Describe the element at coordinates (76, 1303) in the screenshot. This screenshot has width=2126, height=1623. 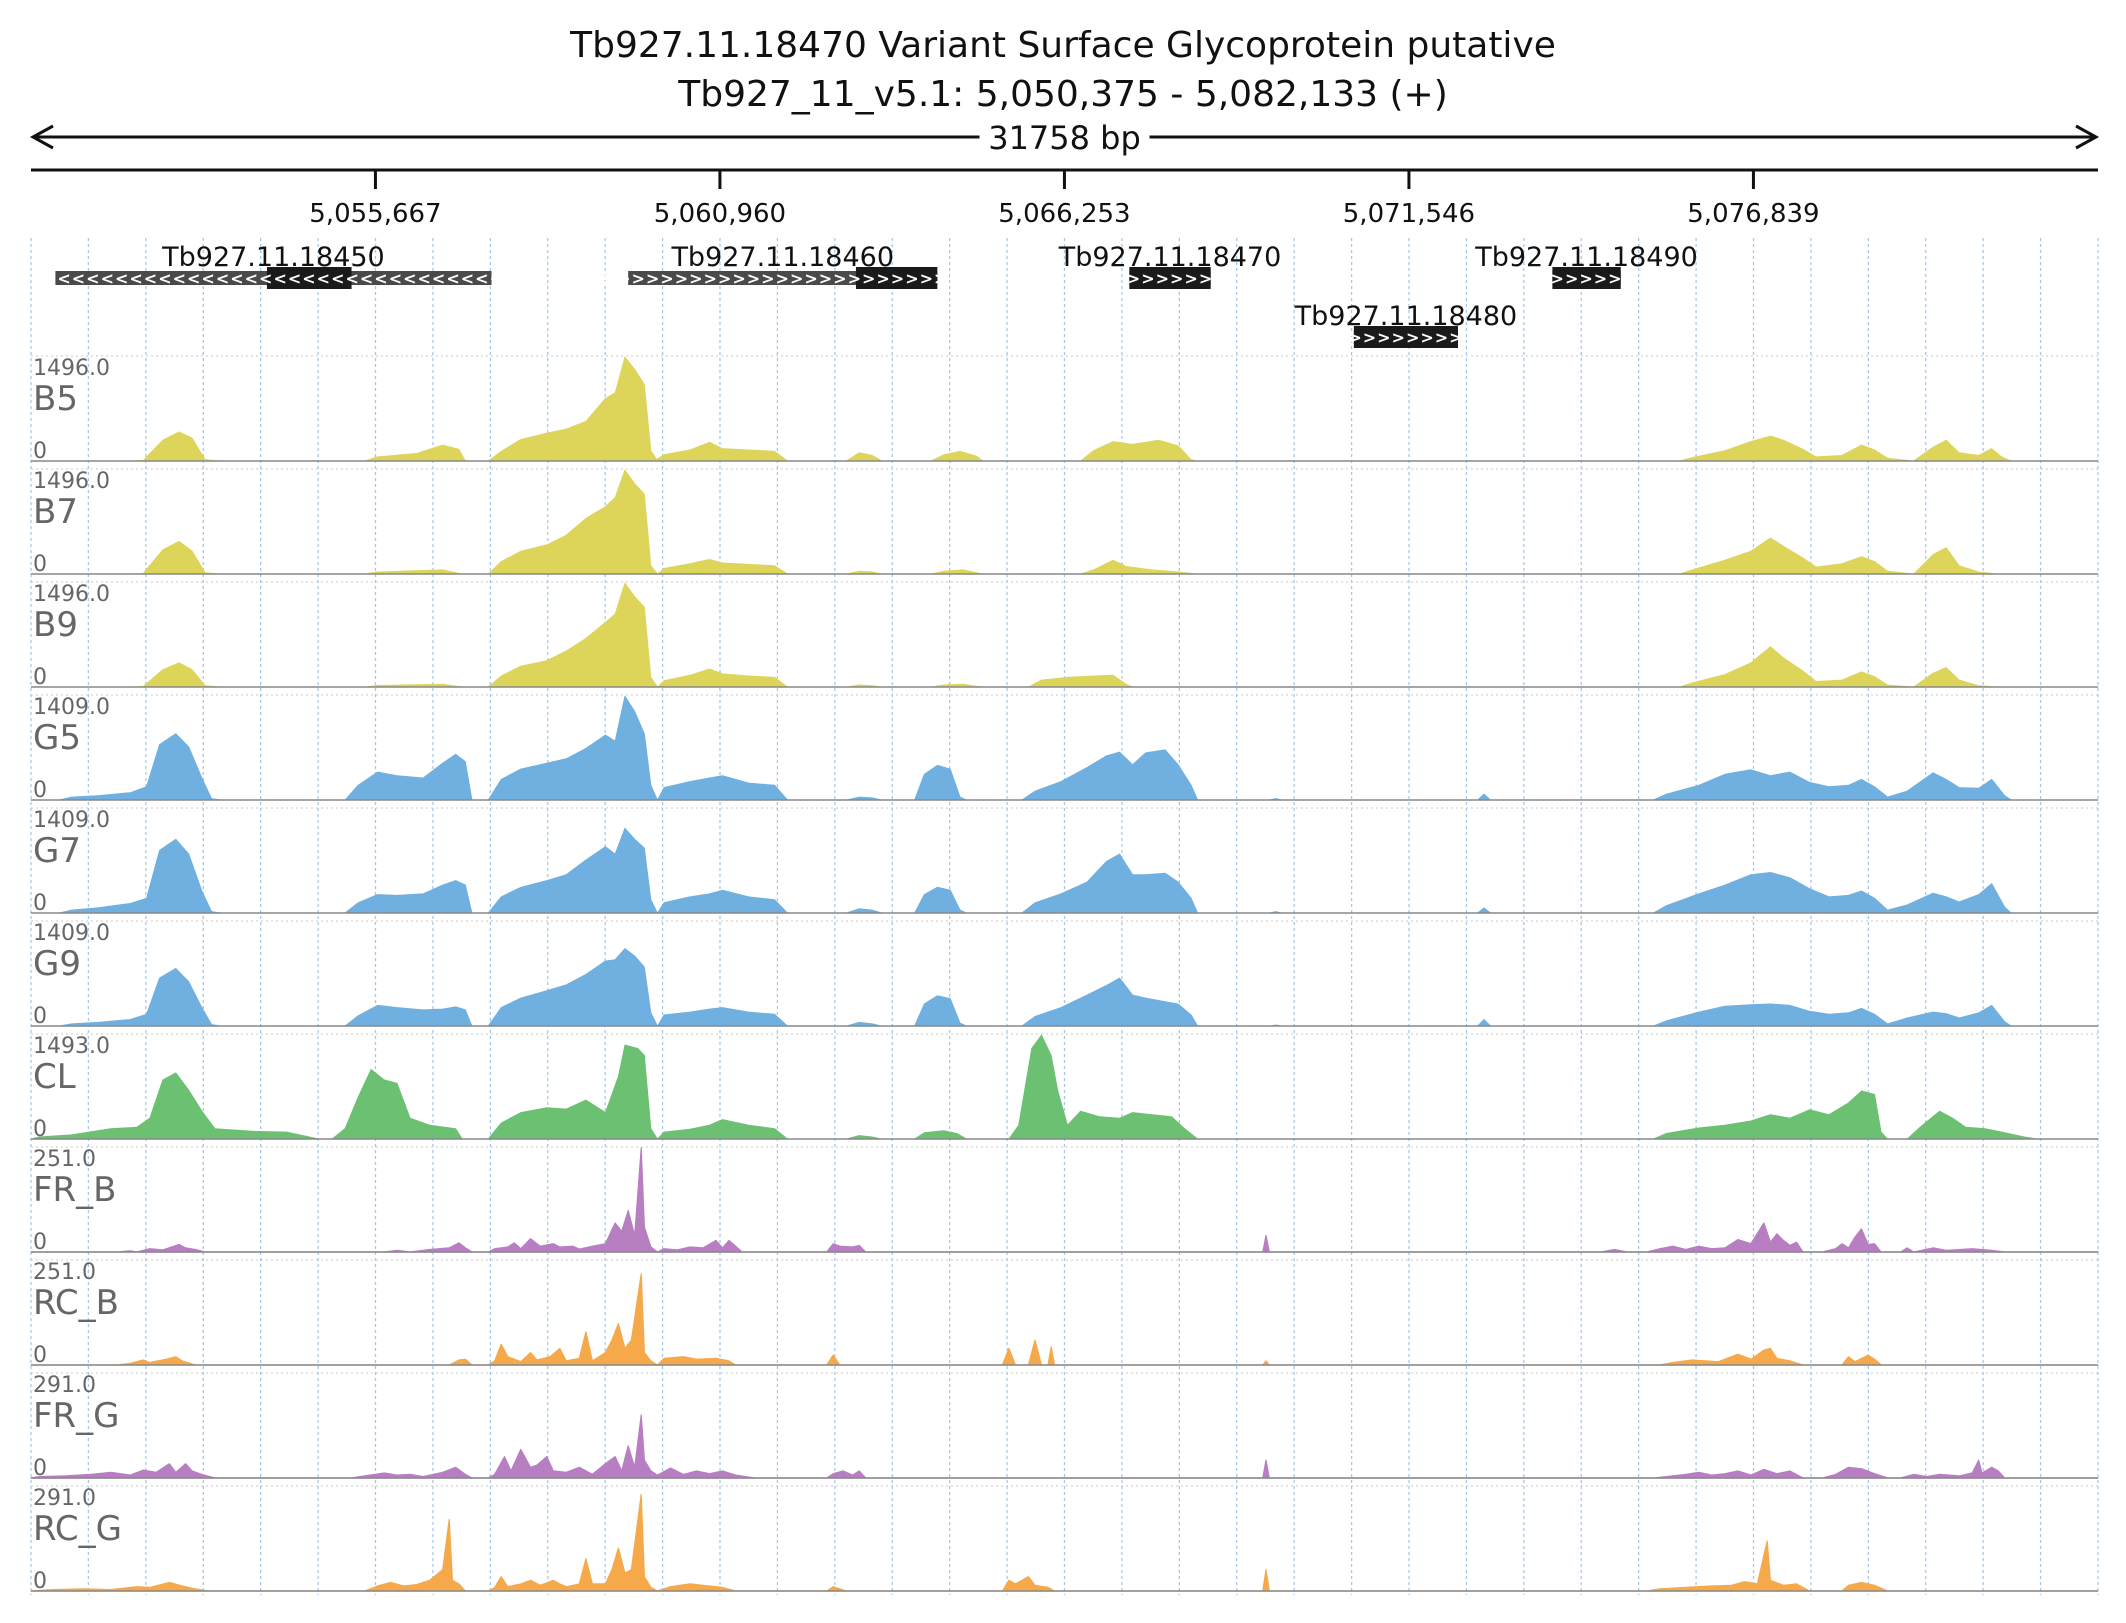
I see `track-name: RC_B` at that location.